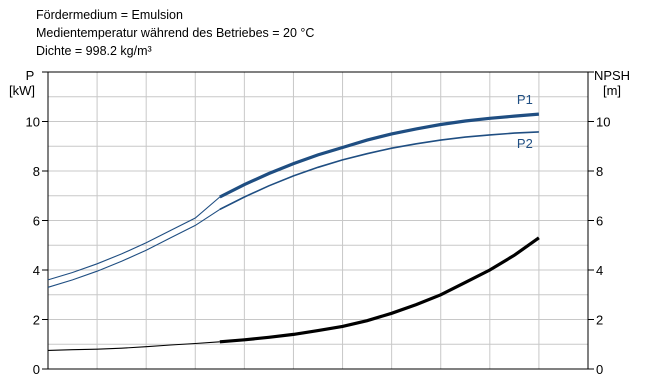 The height and width of the screenshot is (376, 649). What do you see at coordinates (612, 90) in the screenshot?
I see `right-axis-unit: [m]` at bounding box center [612, 90].